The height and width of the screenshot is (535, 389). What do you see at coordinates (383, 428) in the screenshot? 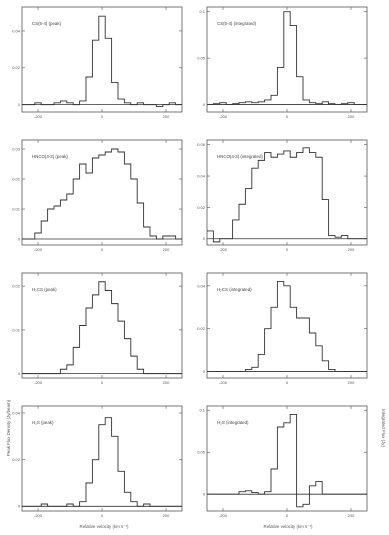
I see `right-y-axis-label: Integrated Flux (Jy)` at bounding box center [383, 428].